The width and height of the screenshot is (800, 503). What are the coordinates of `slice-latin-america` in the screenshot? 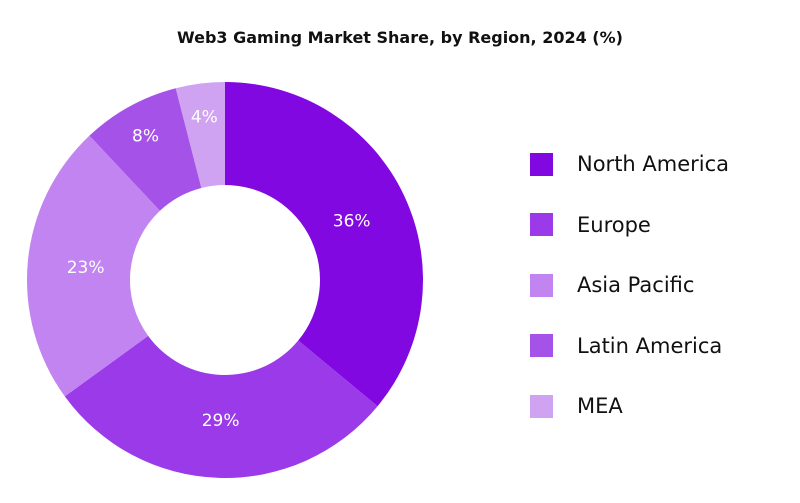 It's located at (145, 149).